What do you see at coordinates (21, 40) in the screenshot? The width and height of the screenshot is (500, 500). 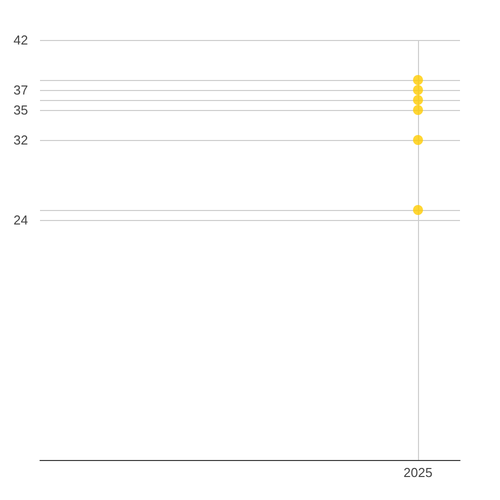 I see `y-tick-label: 42` at bounding box center [21, 40].